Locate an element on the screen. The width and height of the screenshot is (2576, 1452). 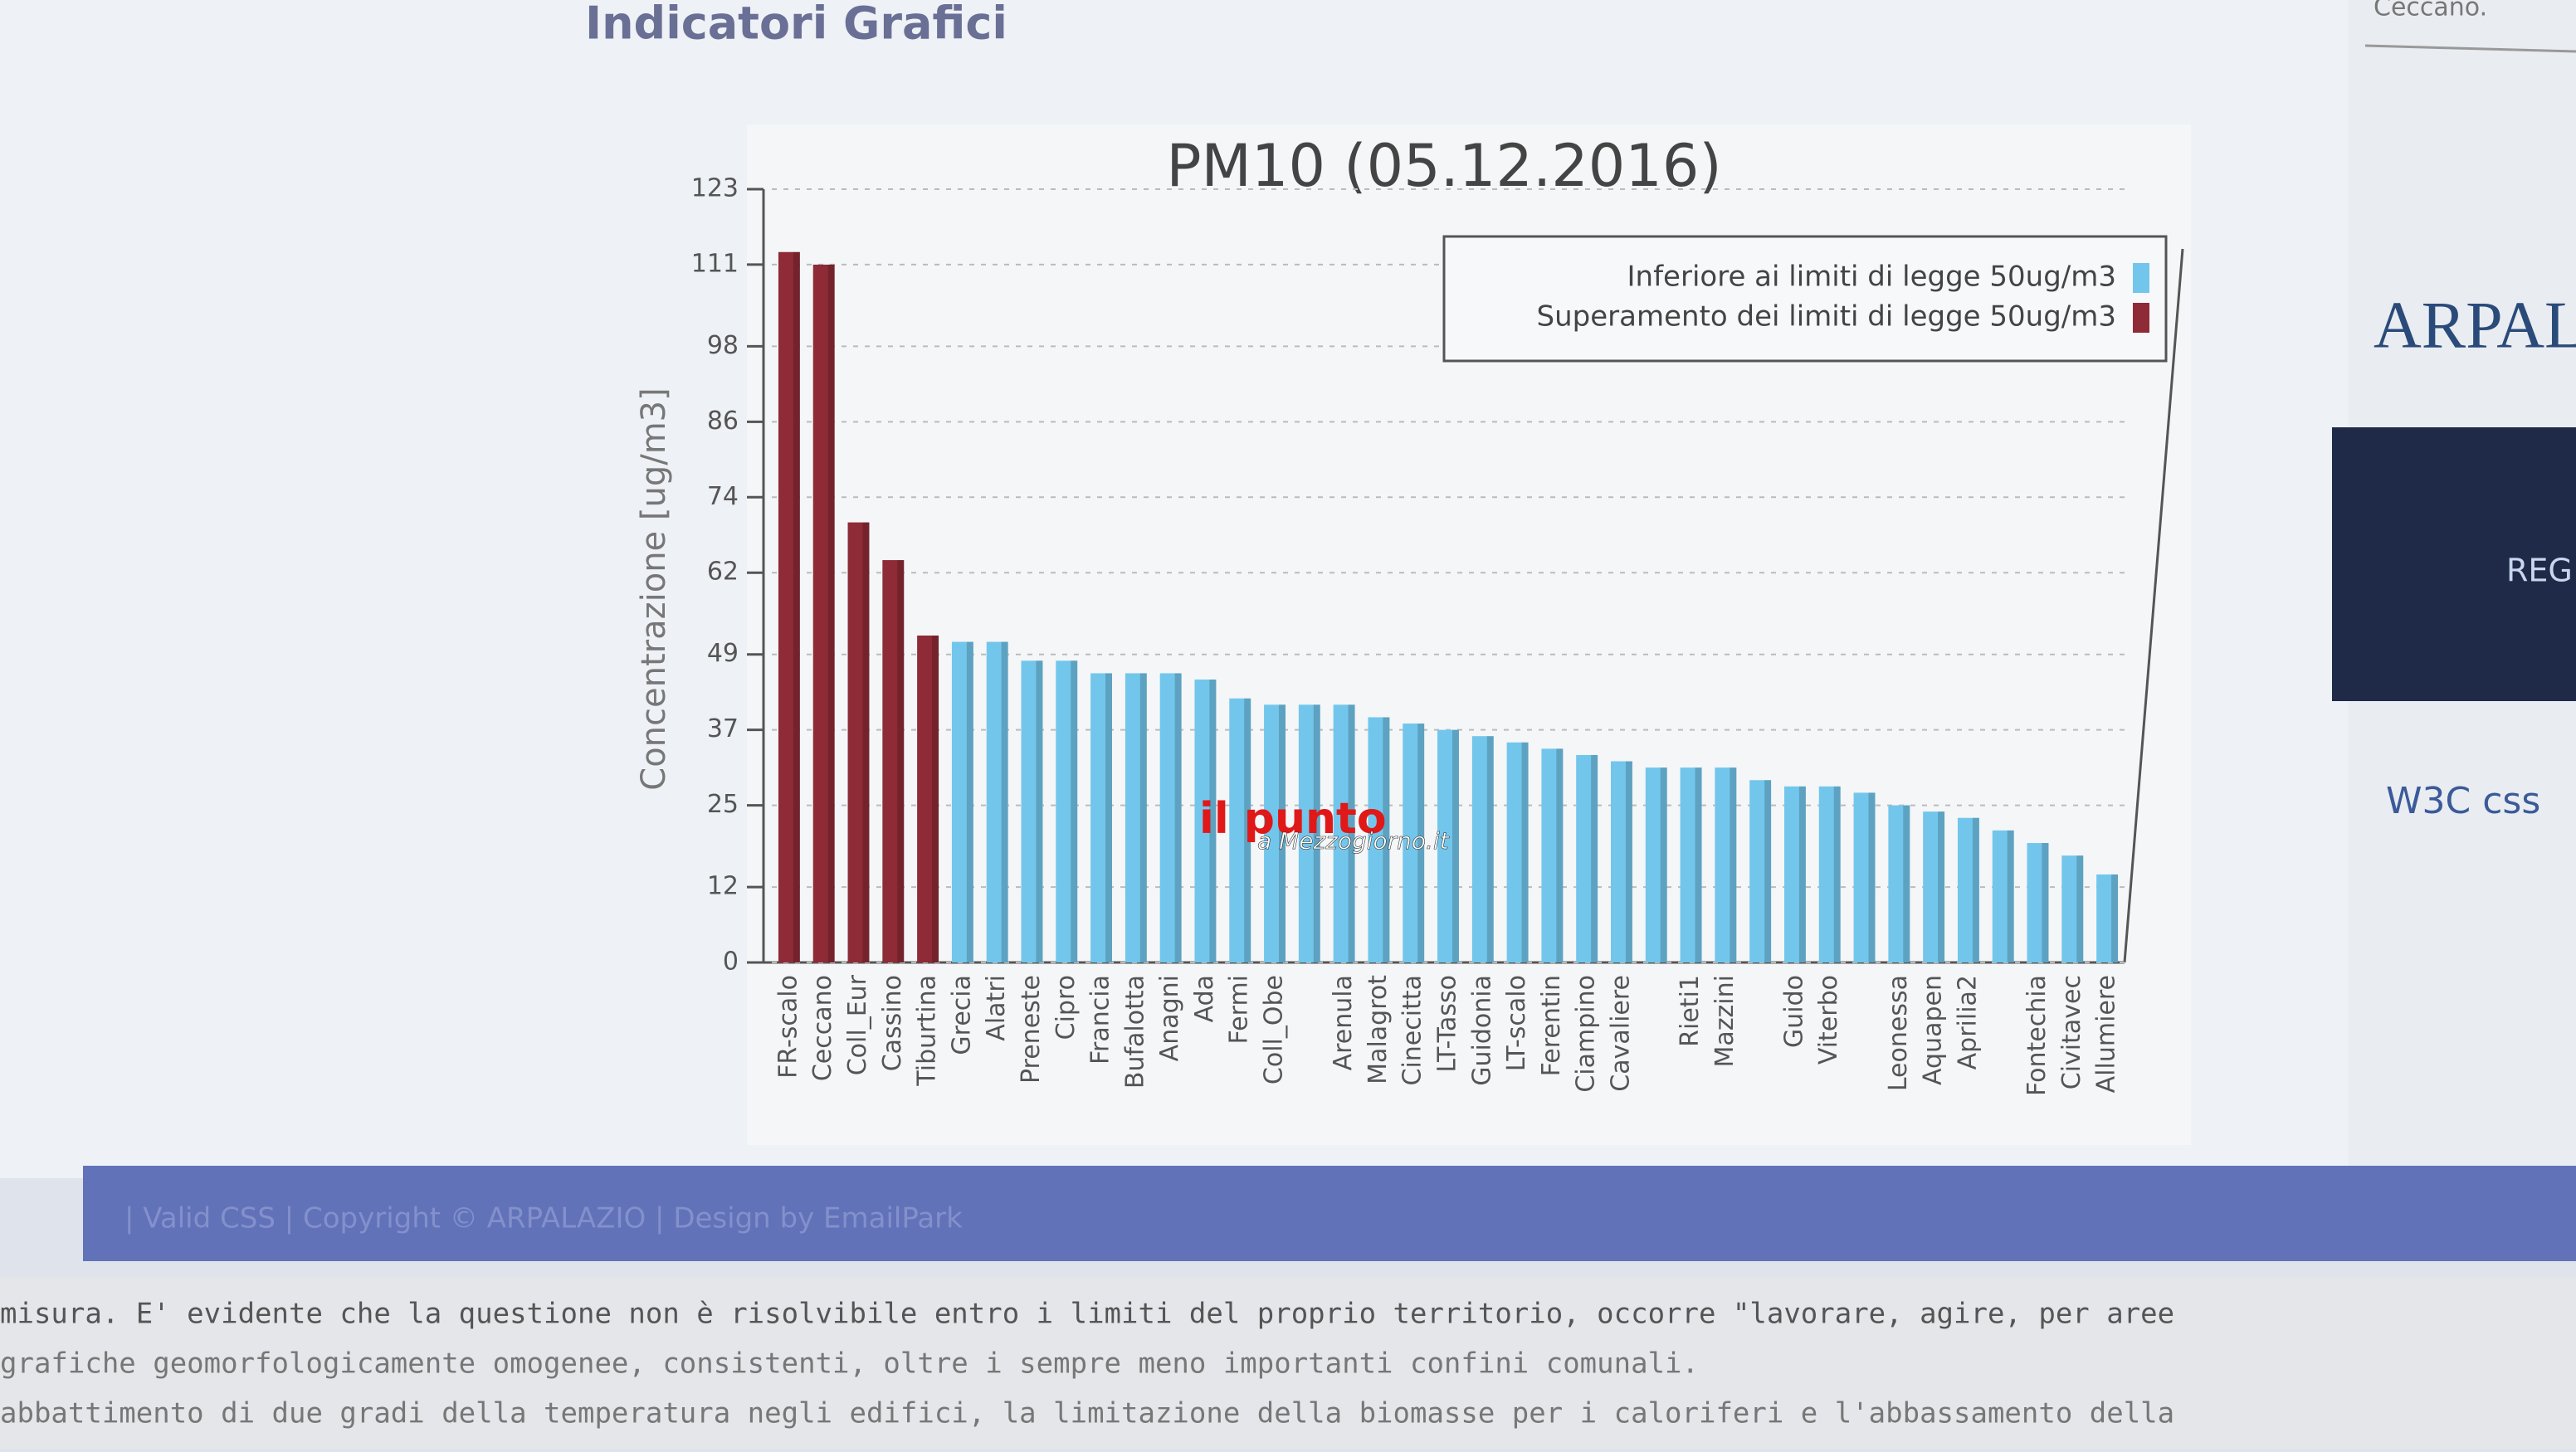
legend-swatch is located at coordinates (2141, 318).